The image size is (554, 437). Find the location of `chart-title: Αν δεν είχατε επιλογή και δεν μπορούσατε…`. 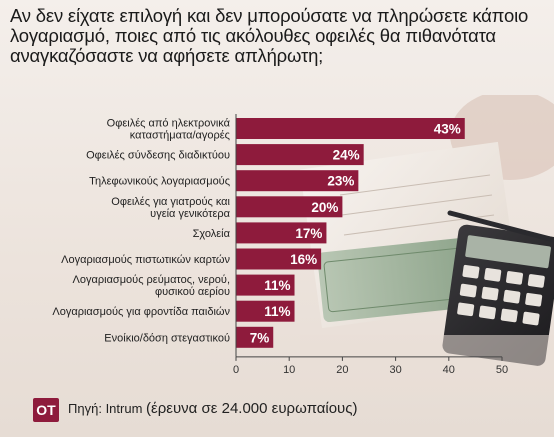

chart-title: Αν δεν είχατε επιλογή και δεν μπορούσατε… is located at coordinates (269, 35).